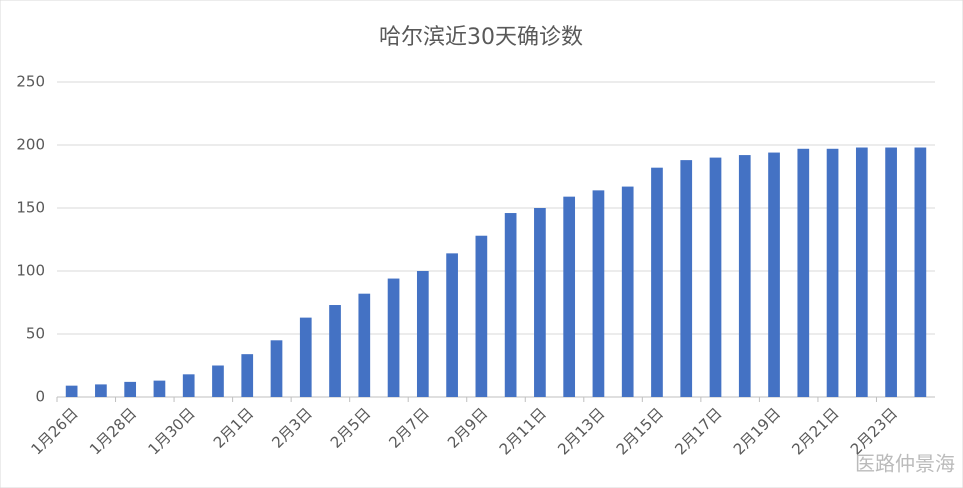  What do you see at coordinates (905, 464) in the screenshot?
I see `watermark: 医路仲景海` at bounding box center [905, 464].